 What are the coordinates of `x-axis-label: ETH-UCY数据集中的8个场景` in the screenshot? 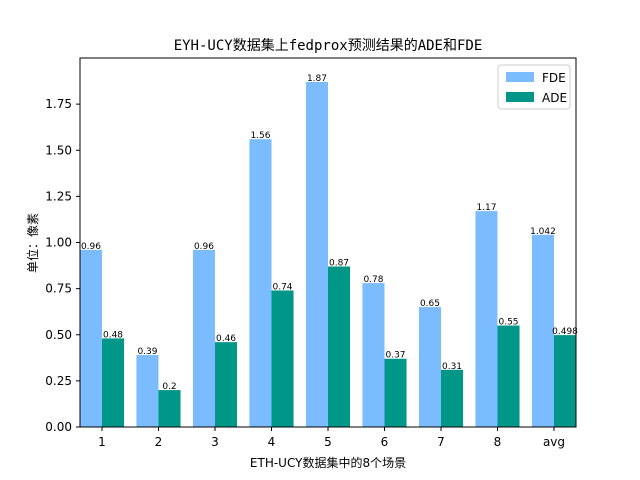 It's located at (328, 462).